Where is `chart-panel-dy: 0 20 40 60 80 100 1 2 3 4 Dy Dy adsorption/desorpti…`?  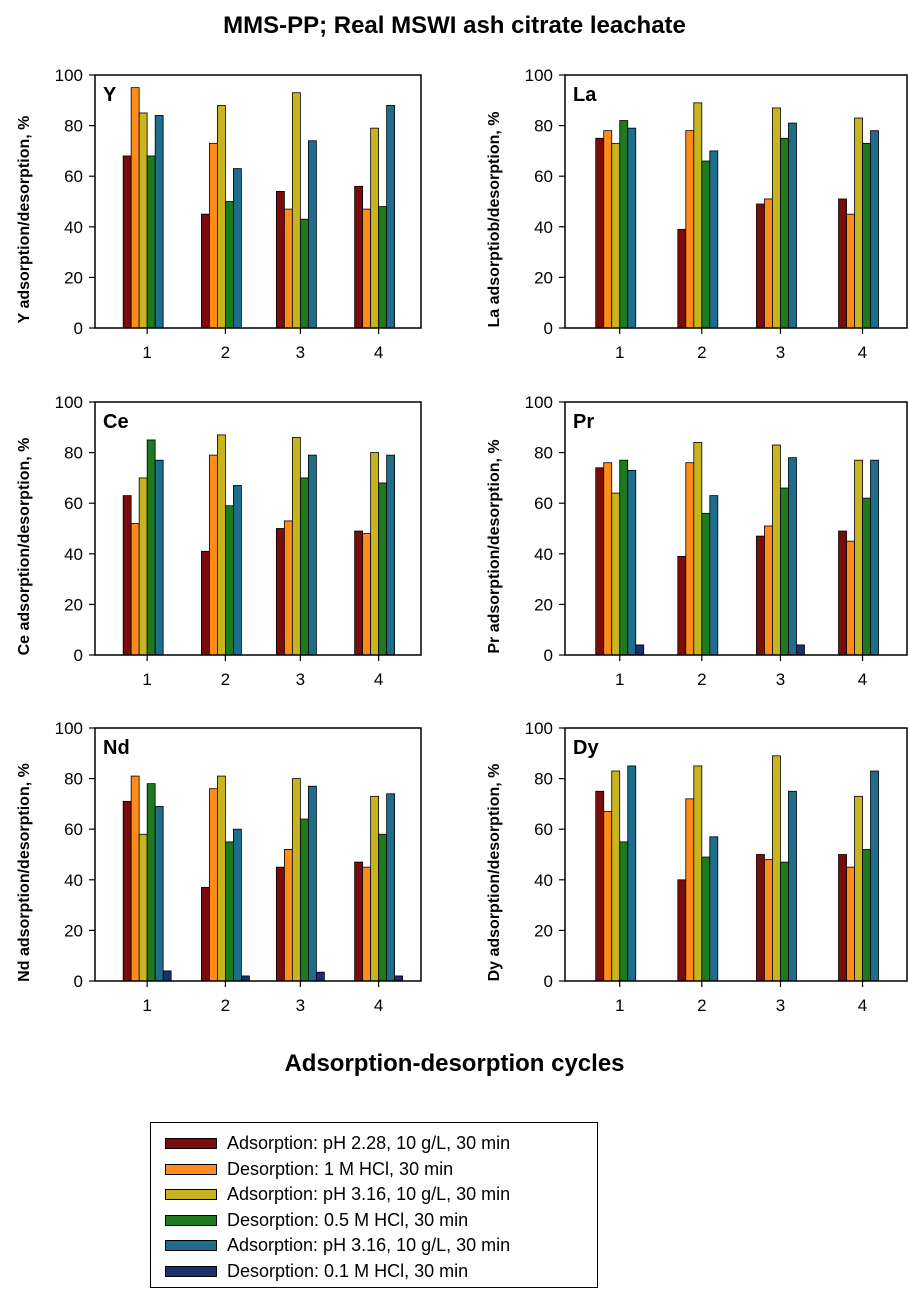
chart-panel-dy: 0 20 40 60 80 100 1 2 3 4 Dy Dy adsorption/desorpti… is located at coordinates (697, 867).